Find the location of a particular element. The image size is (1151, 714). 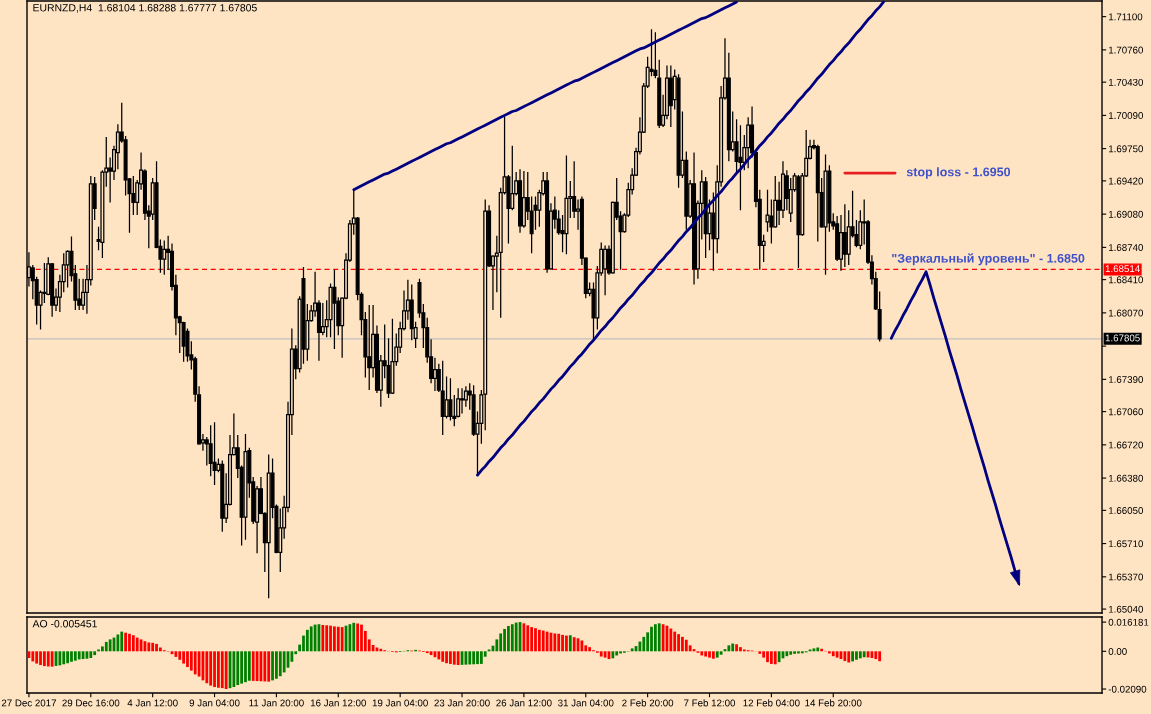

y-tick-label: 1.68070 is located at coordinates (1126, 313).